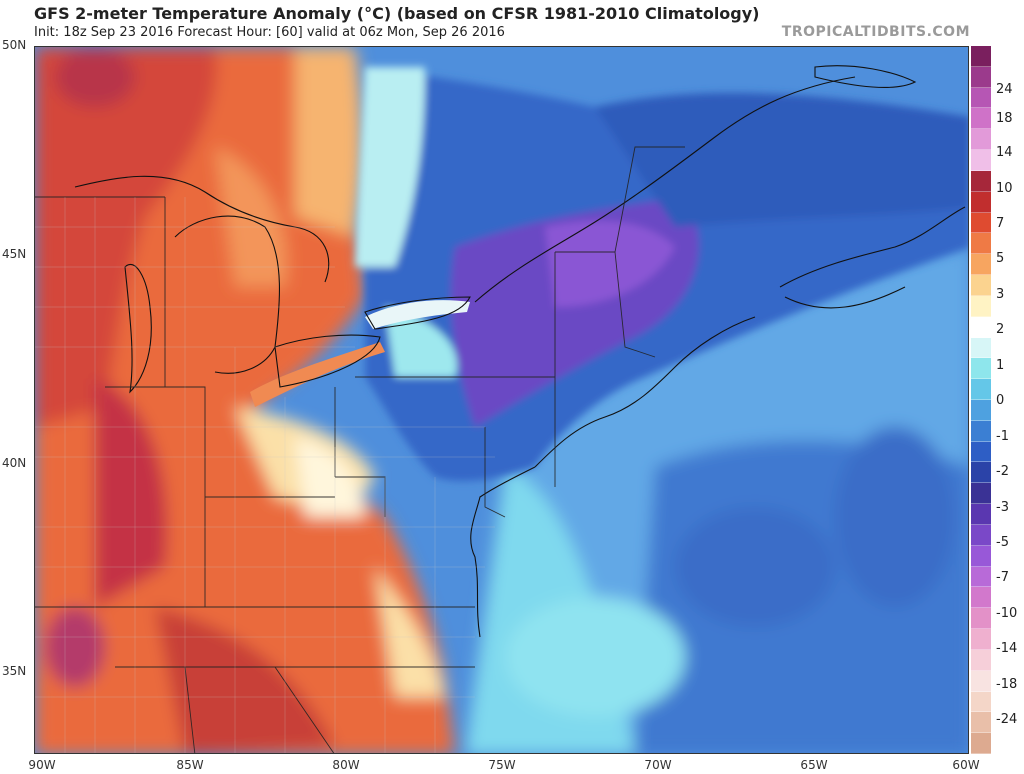 Image resolution: width=1024 pixels, height=774 pixels. I want to click on lon-label-75w: 75W, so click(502, 765).